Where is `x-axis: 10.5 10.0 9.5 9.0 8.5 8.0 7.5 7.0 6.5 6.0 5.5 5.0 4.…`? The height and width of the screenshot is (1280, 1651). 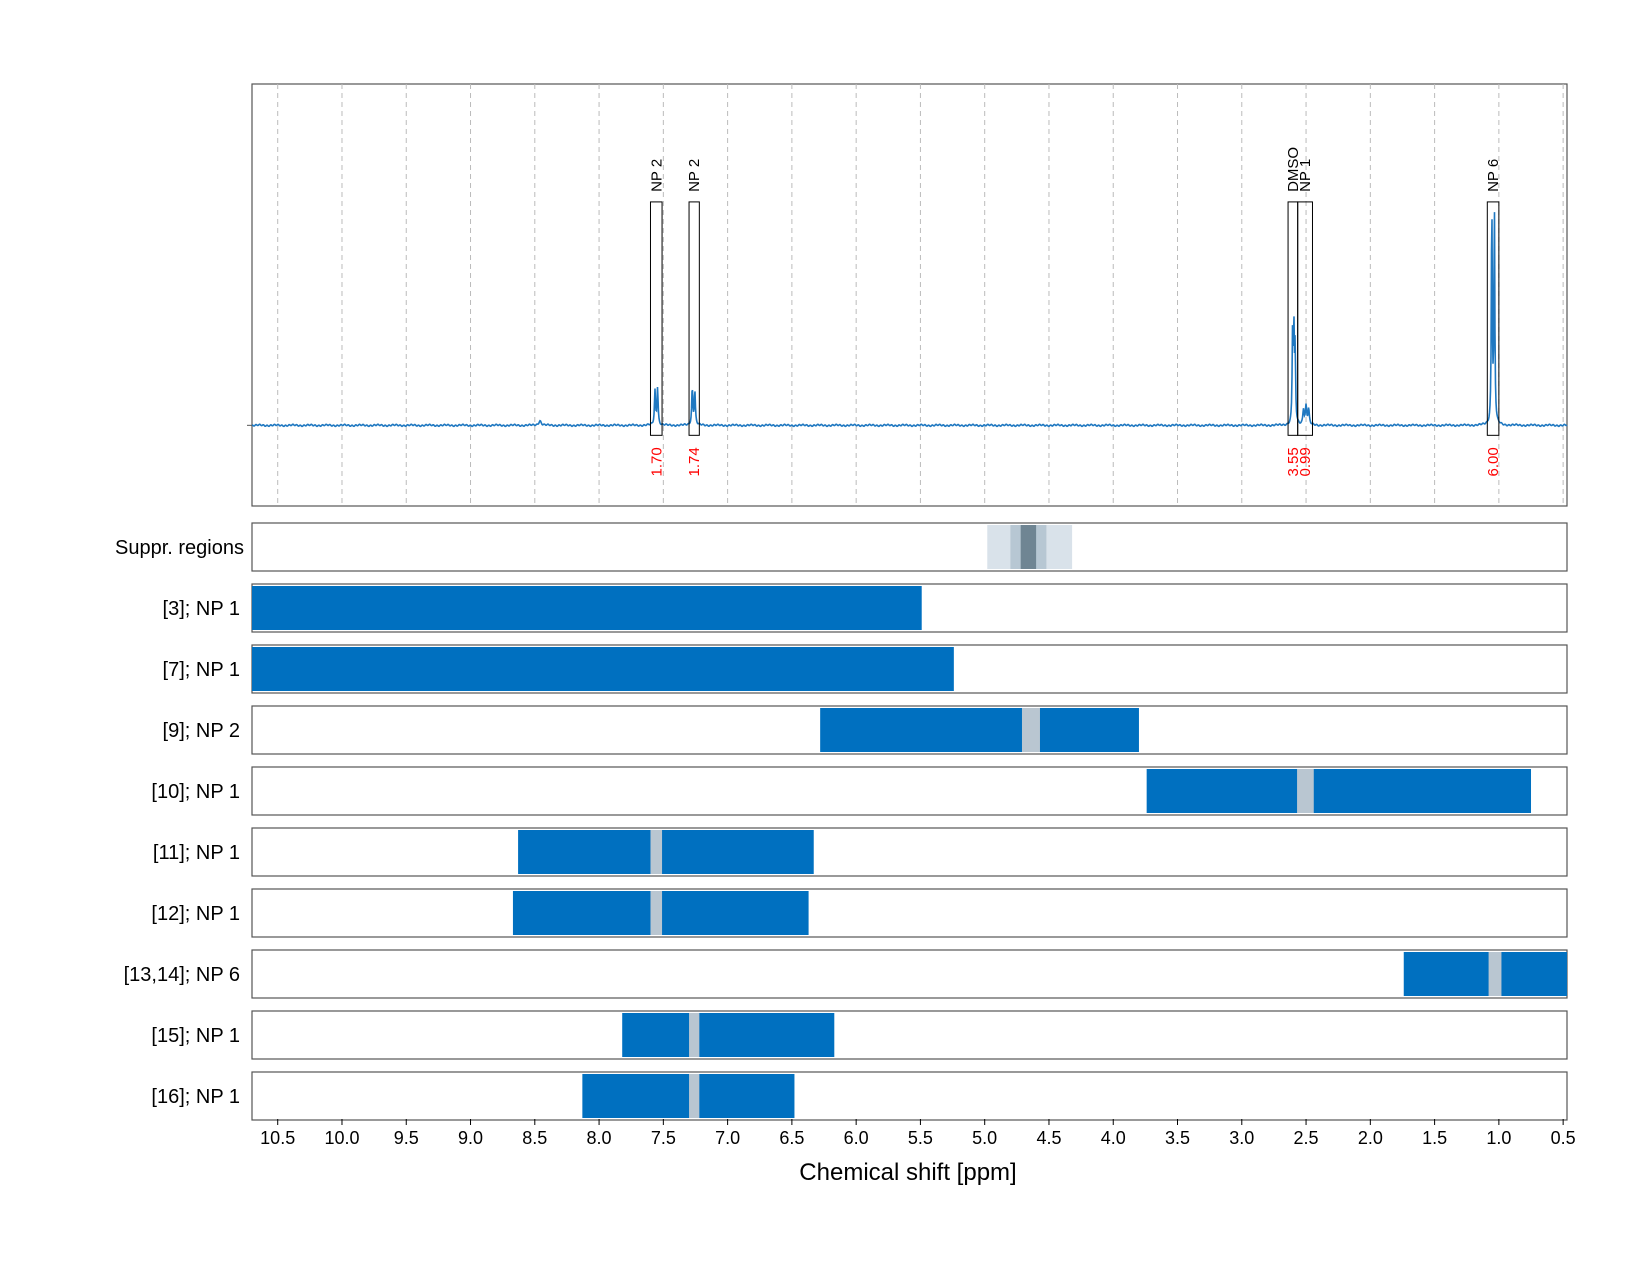
x-axis: 10.5 10.0 9.5 9.0 8.5 8.0 7.5 7.0 6.5 6.0 5.5 5.0 4.… is located at coordinates (918, 1133).